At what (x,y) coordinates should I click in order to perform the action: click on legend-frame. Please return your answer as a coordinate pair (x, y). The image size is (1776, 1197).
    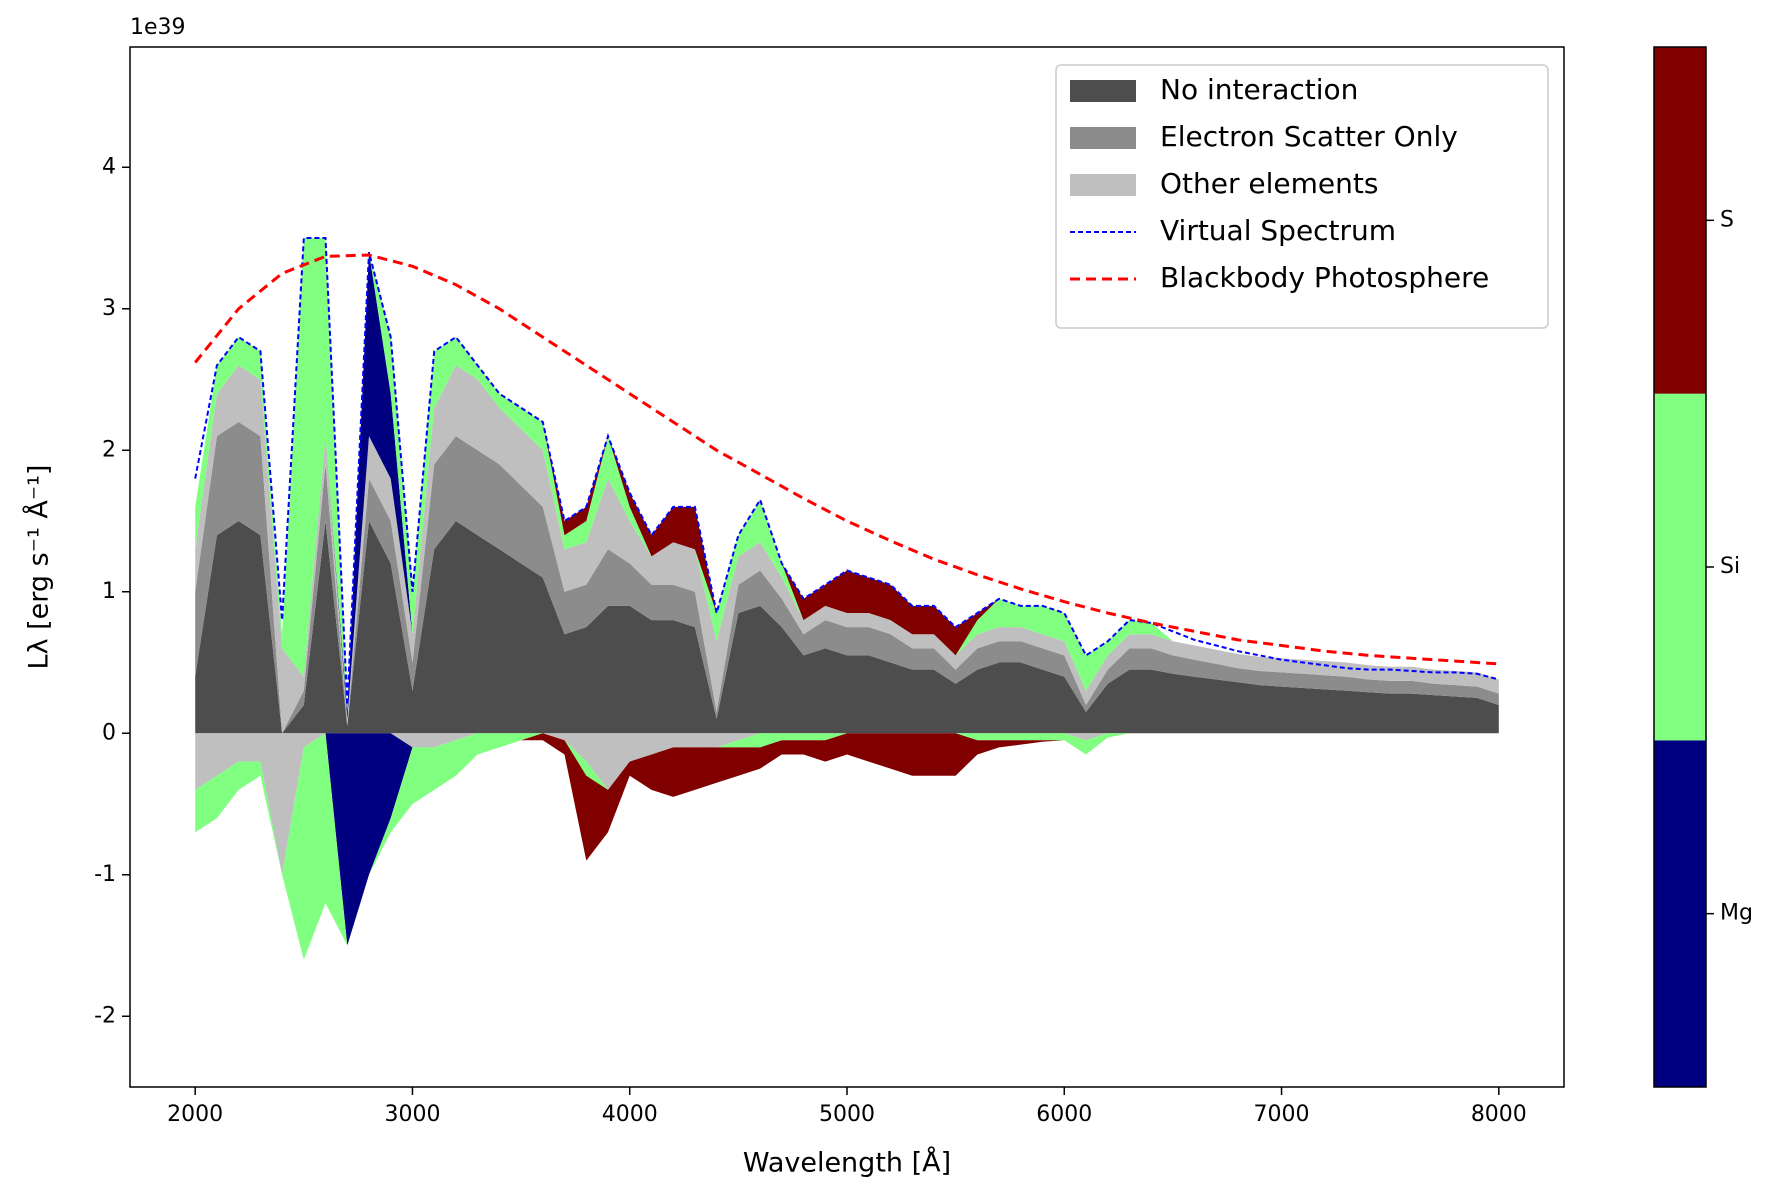
    Looking at the image, I should click on (1302, 196).